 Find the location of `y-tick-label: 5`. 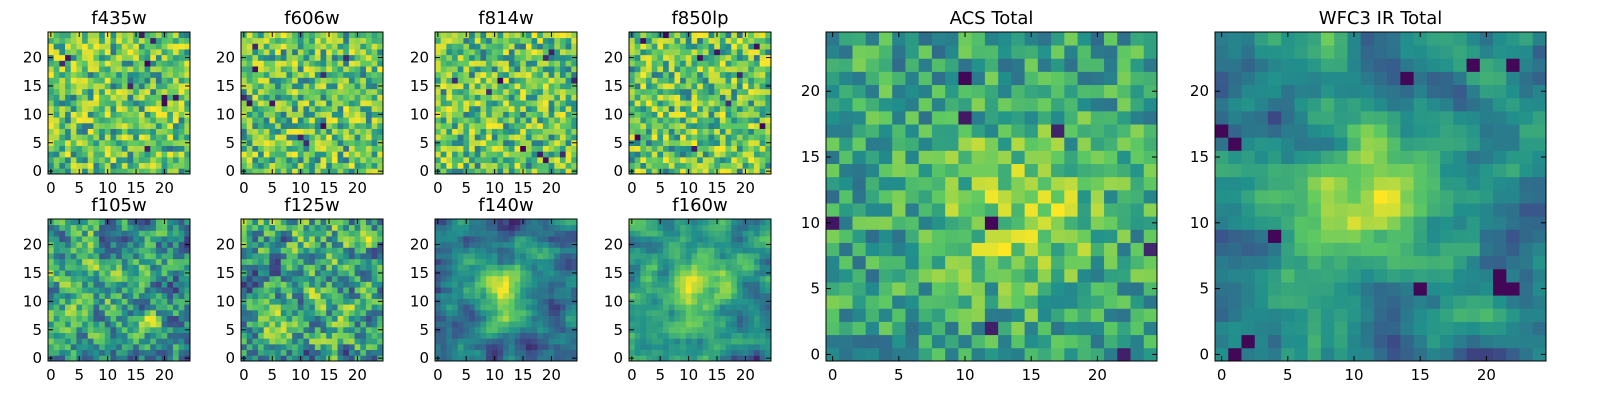

y-tick-label: 5 is located at coordinates (424, 143).